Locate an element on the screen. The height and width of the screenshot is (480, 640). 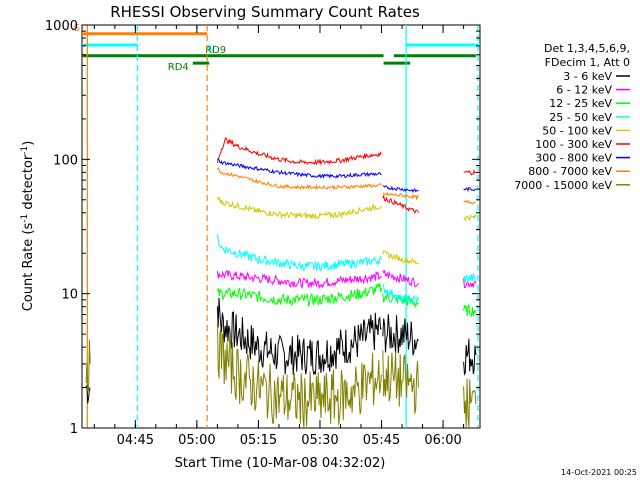
y-label-sup2: -1 is located at coordinates (25, 150).